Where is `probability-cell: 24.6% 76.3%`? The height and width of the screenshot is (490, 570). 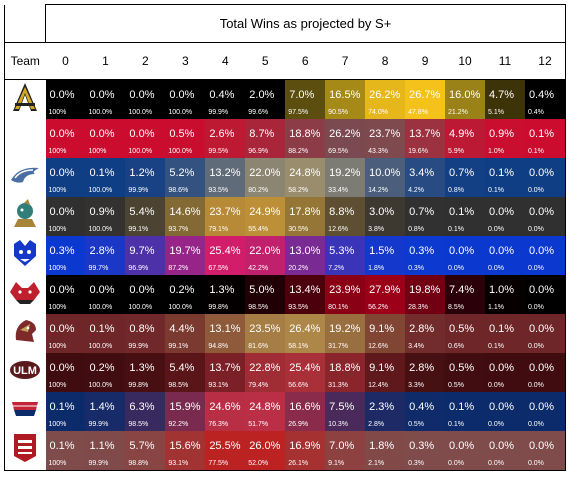
probability-cell: 24.6% 76.3% is located at coordinates (225, 411).